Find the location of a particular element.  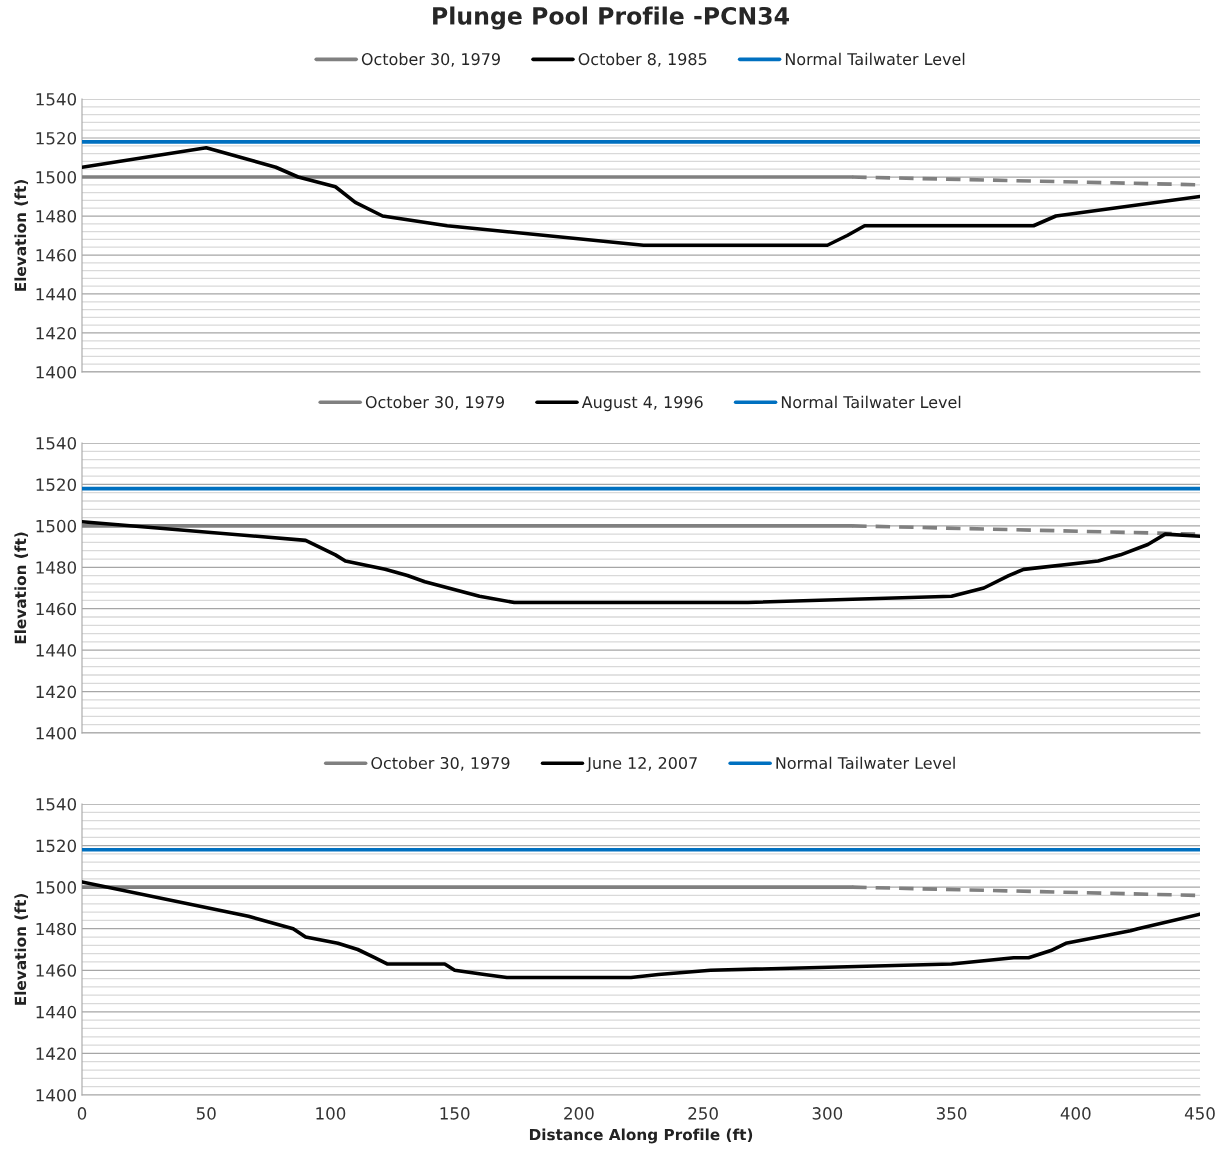

legend-label: June 12, 2007 is located at coordinates (641, 764).